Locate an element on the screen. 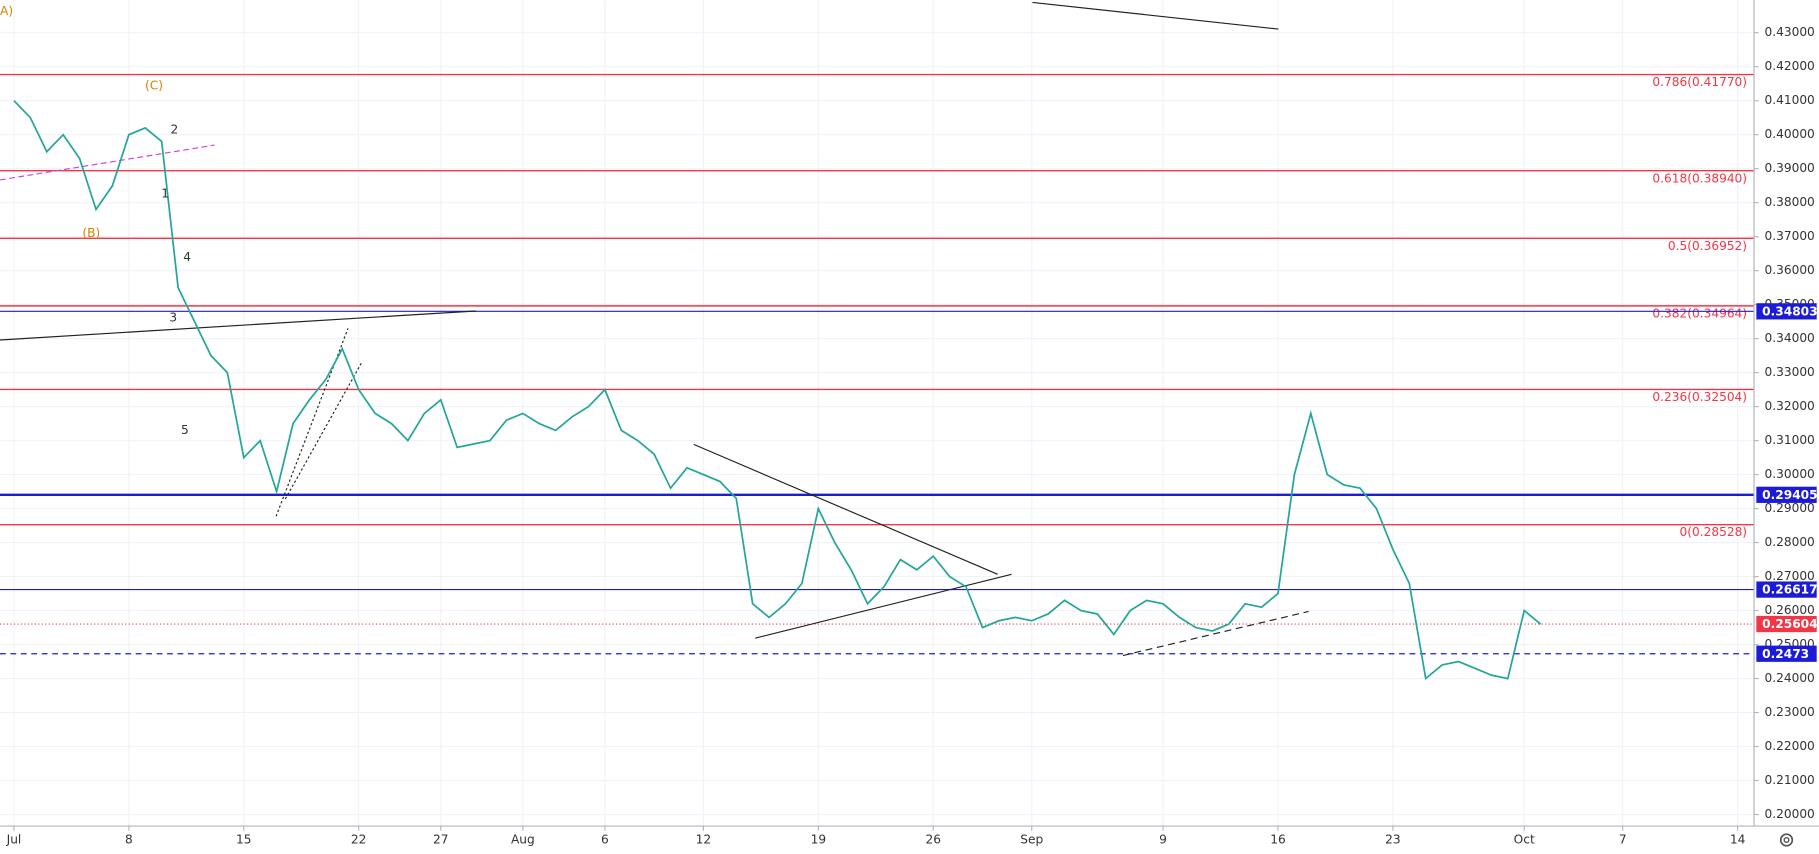 This screenshot has width=1819, height=854. y-tick-label: 0.33000 is located at coordinates (1789, 372).